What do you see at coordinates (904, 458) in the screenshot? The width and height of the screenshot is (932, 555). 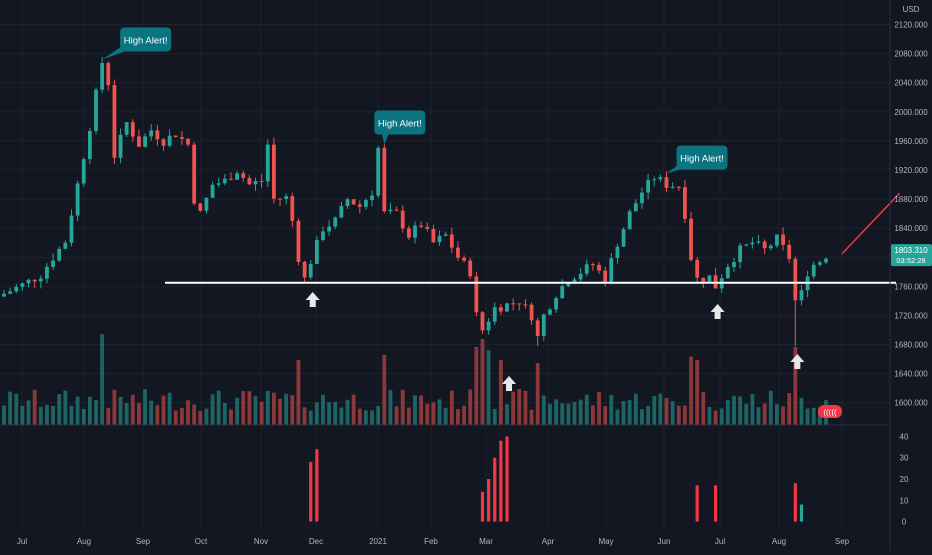 I see `indicator-tick-label: 30` at bounding box center [904, 458].